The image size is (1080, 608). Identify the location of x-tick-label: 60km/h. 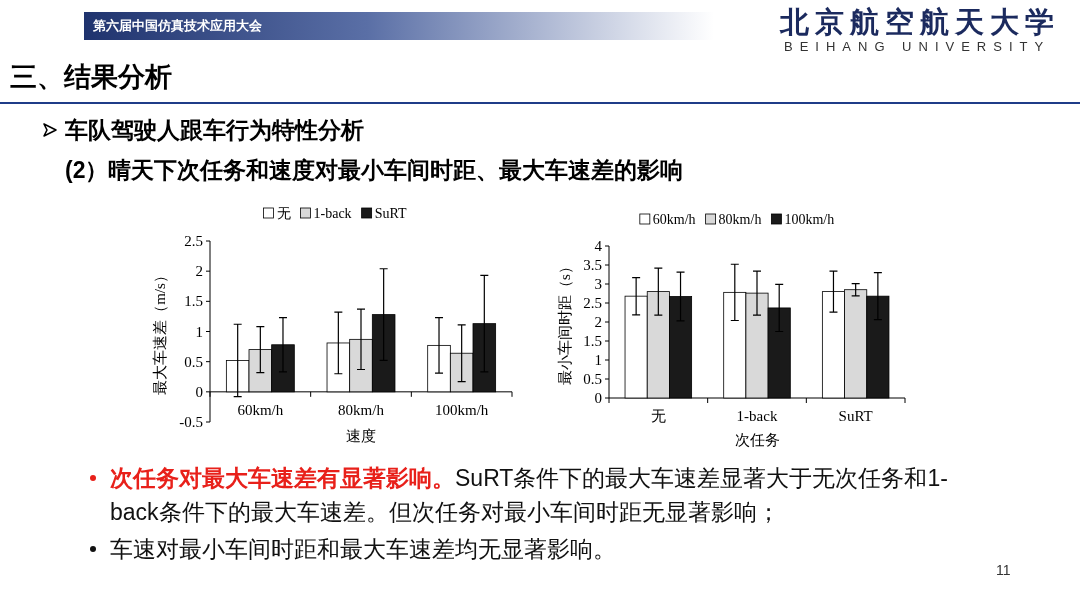
(260, 409).